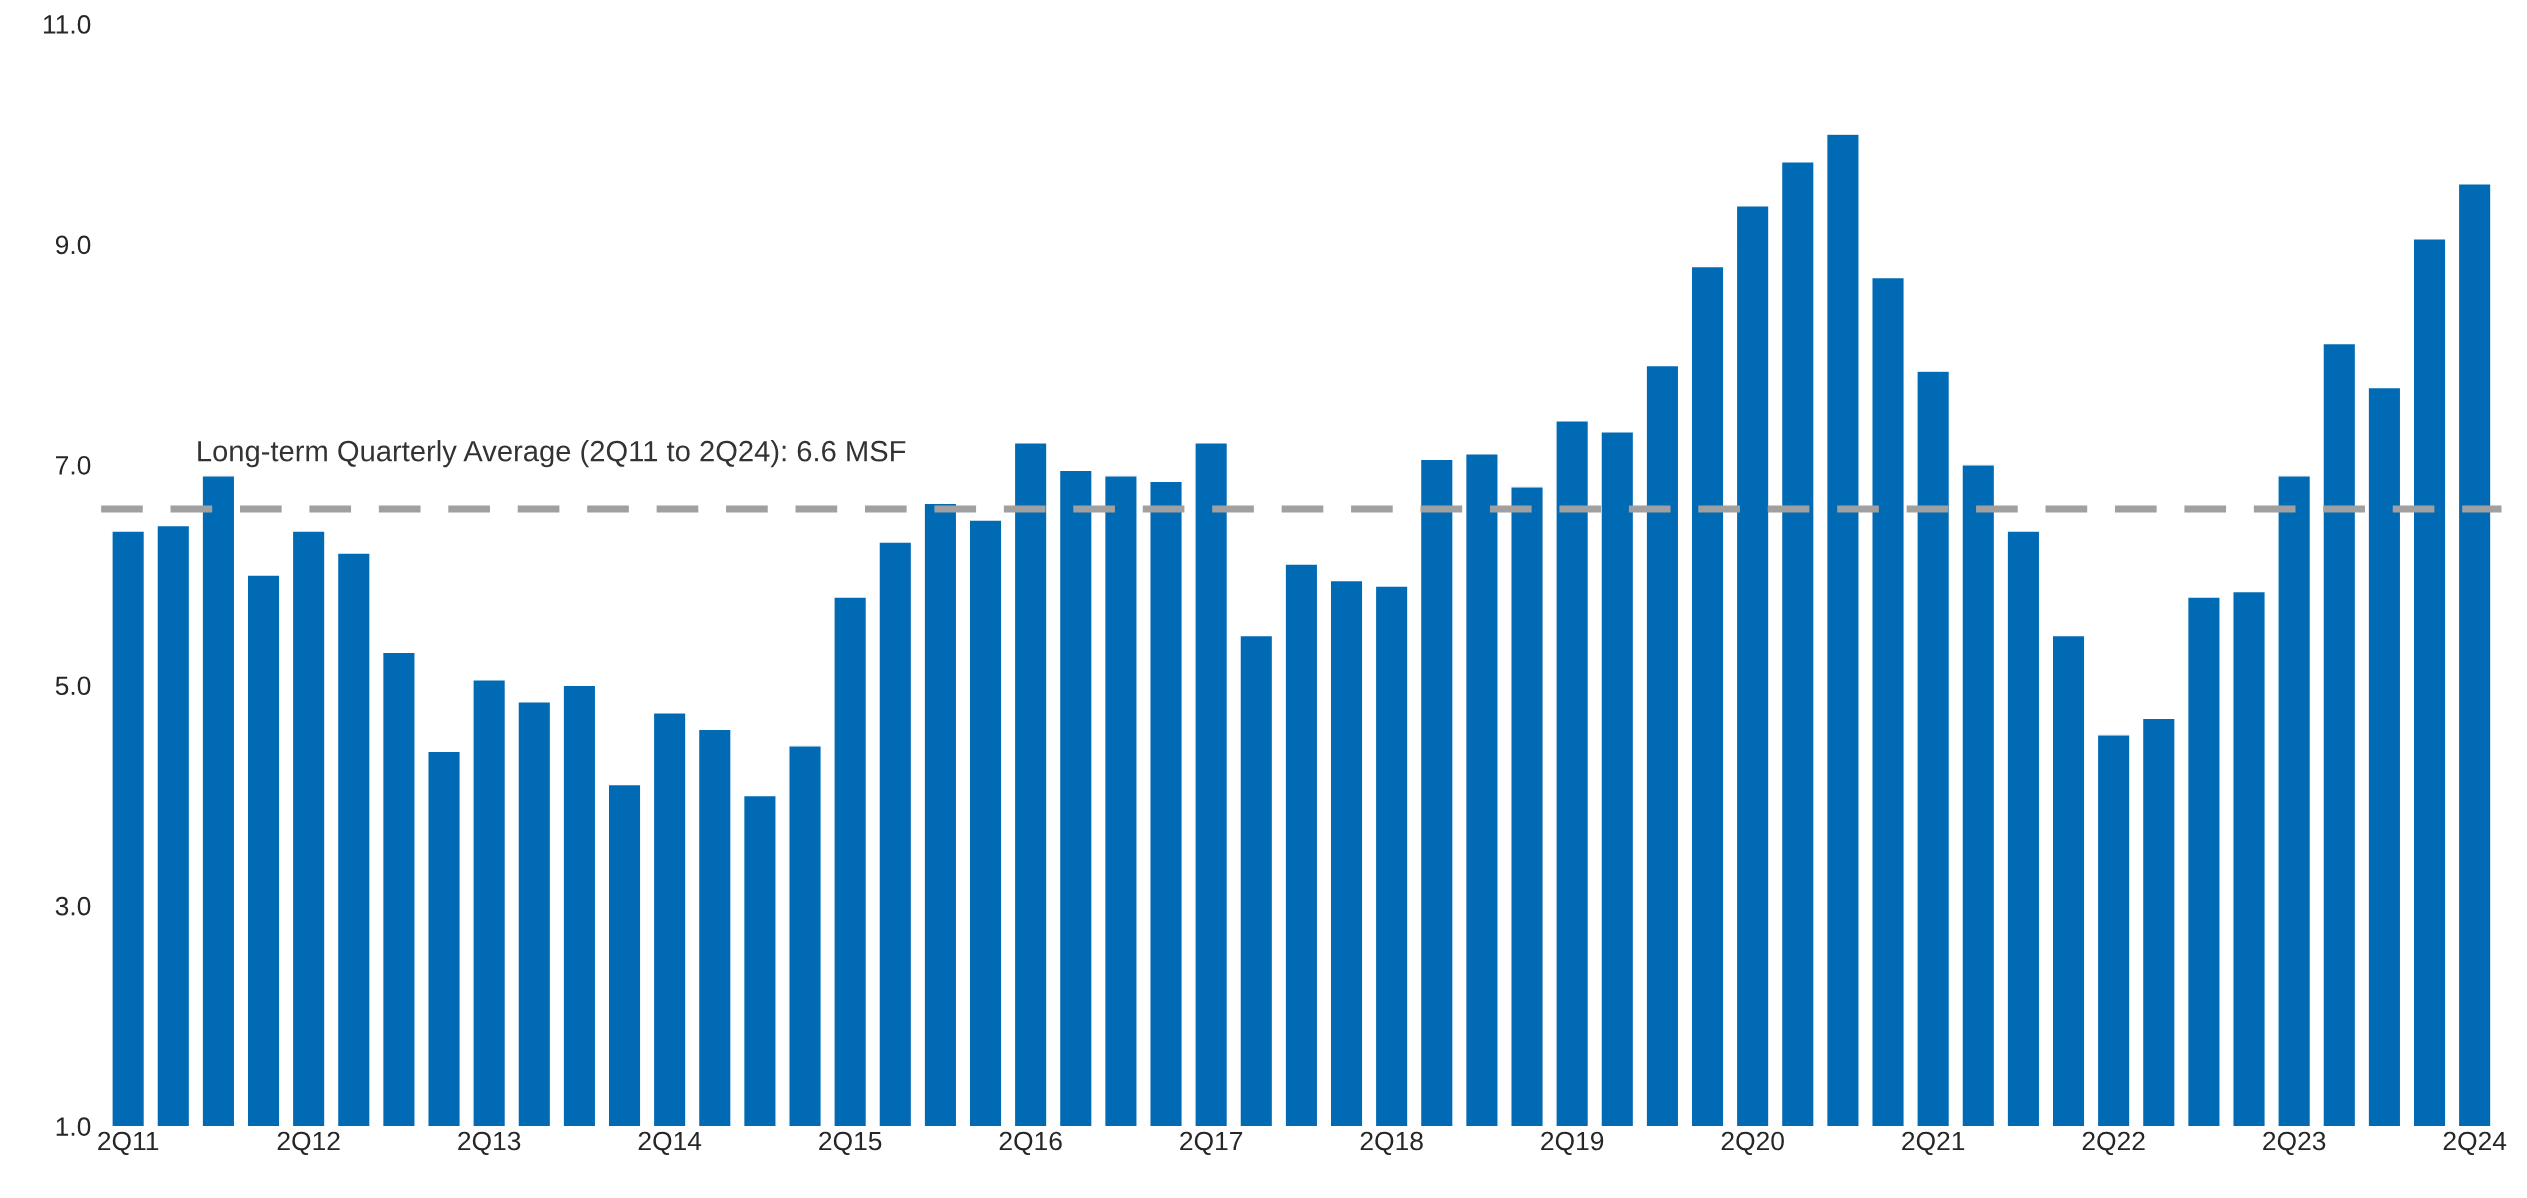 This screenshot has width=2527, height=1198. I want to click on x-tick-label: 2Q19, so click(1572, 1143).